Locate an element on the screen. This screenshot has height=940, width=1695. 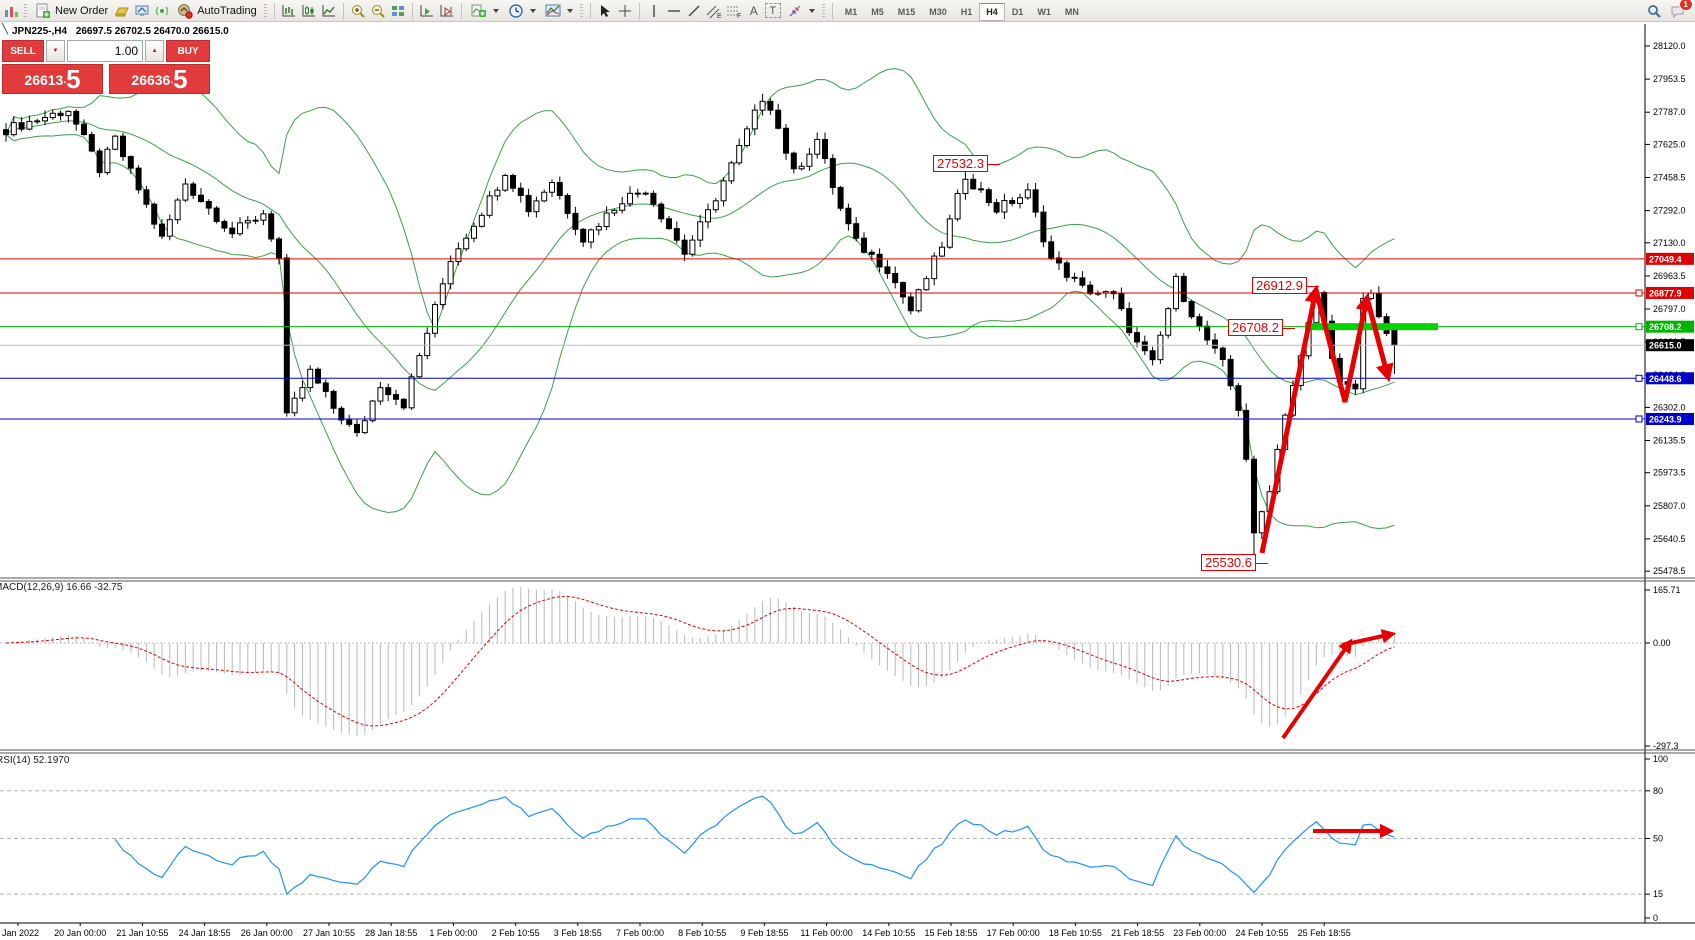
macd-arrows is located at coordinates (1339, 684).